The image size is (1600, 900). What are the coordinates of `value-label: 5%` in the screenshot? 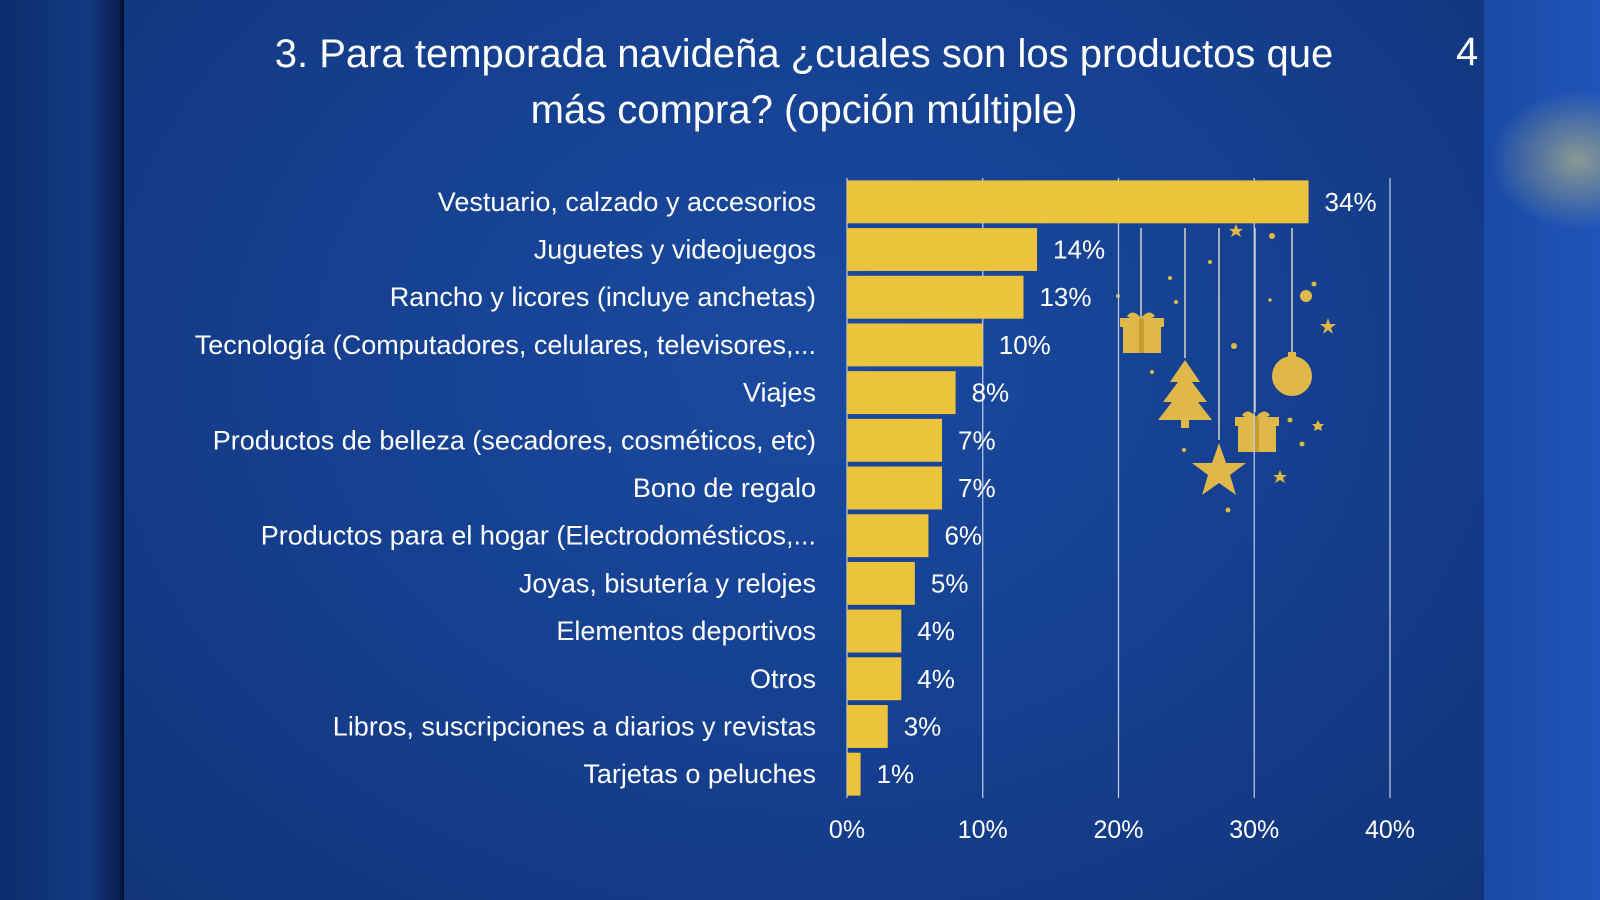 It's located at (950, 583).